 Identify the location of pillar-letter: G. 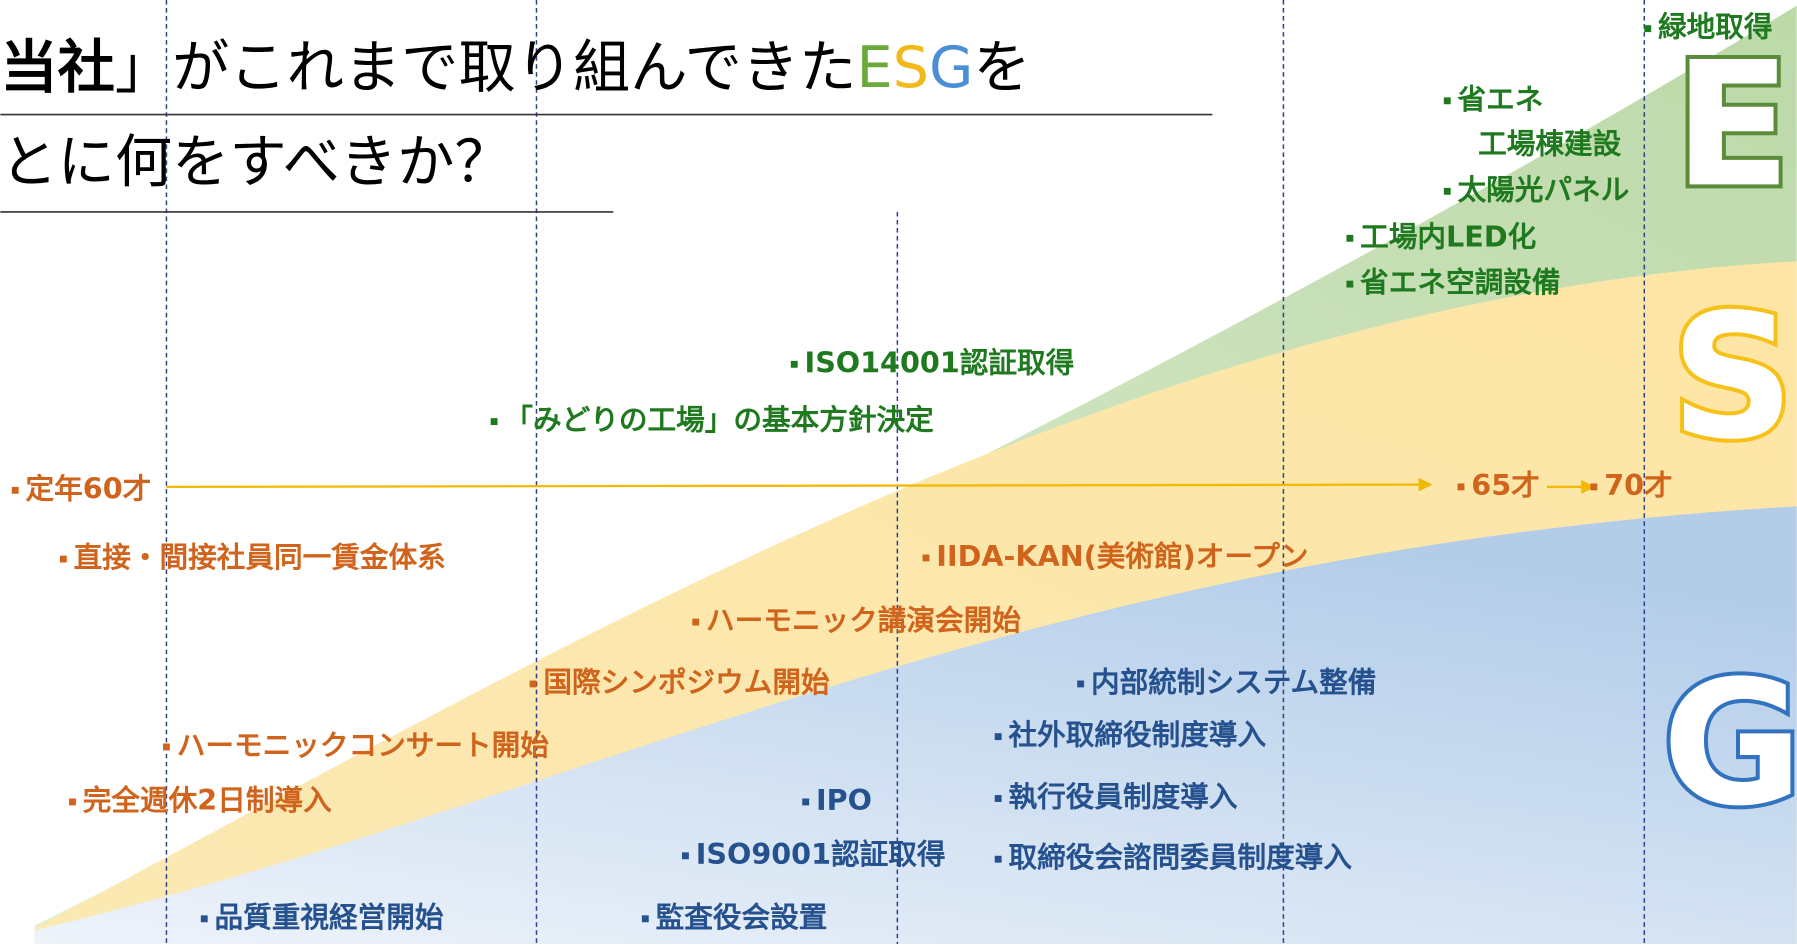
(1729, 743).